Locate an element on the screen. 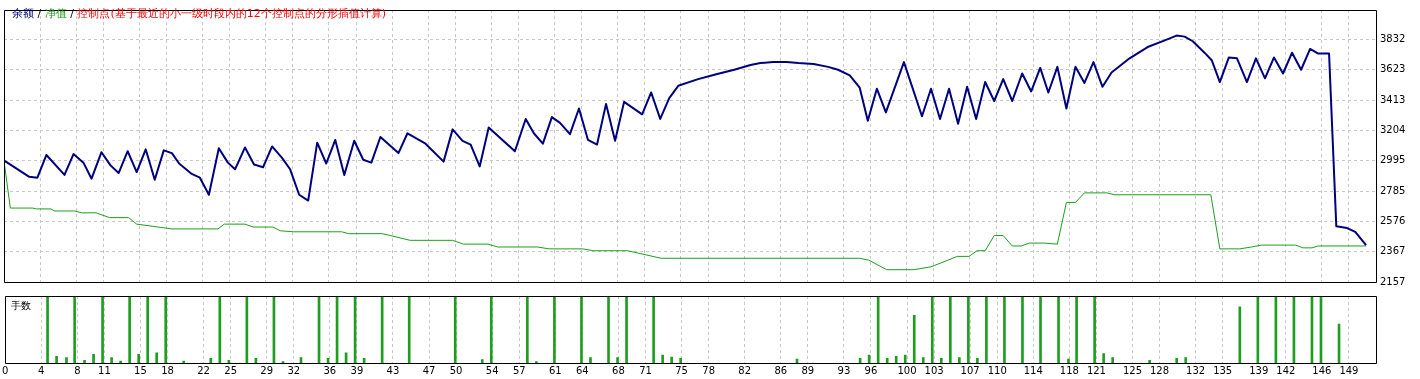 This screenshot has height=379, width=1420. x-tick-label: 39 is located at coordinates (357, 370).